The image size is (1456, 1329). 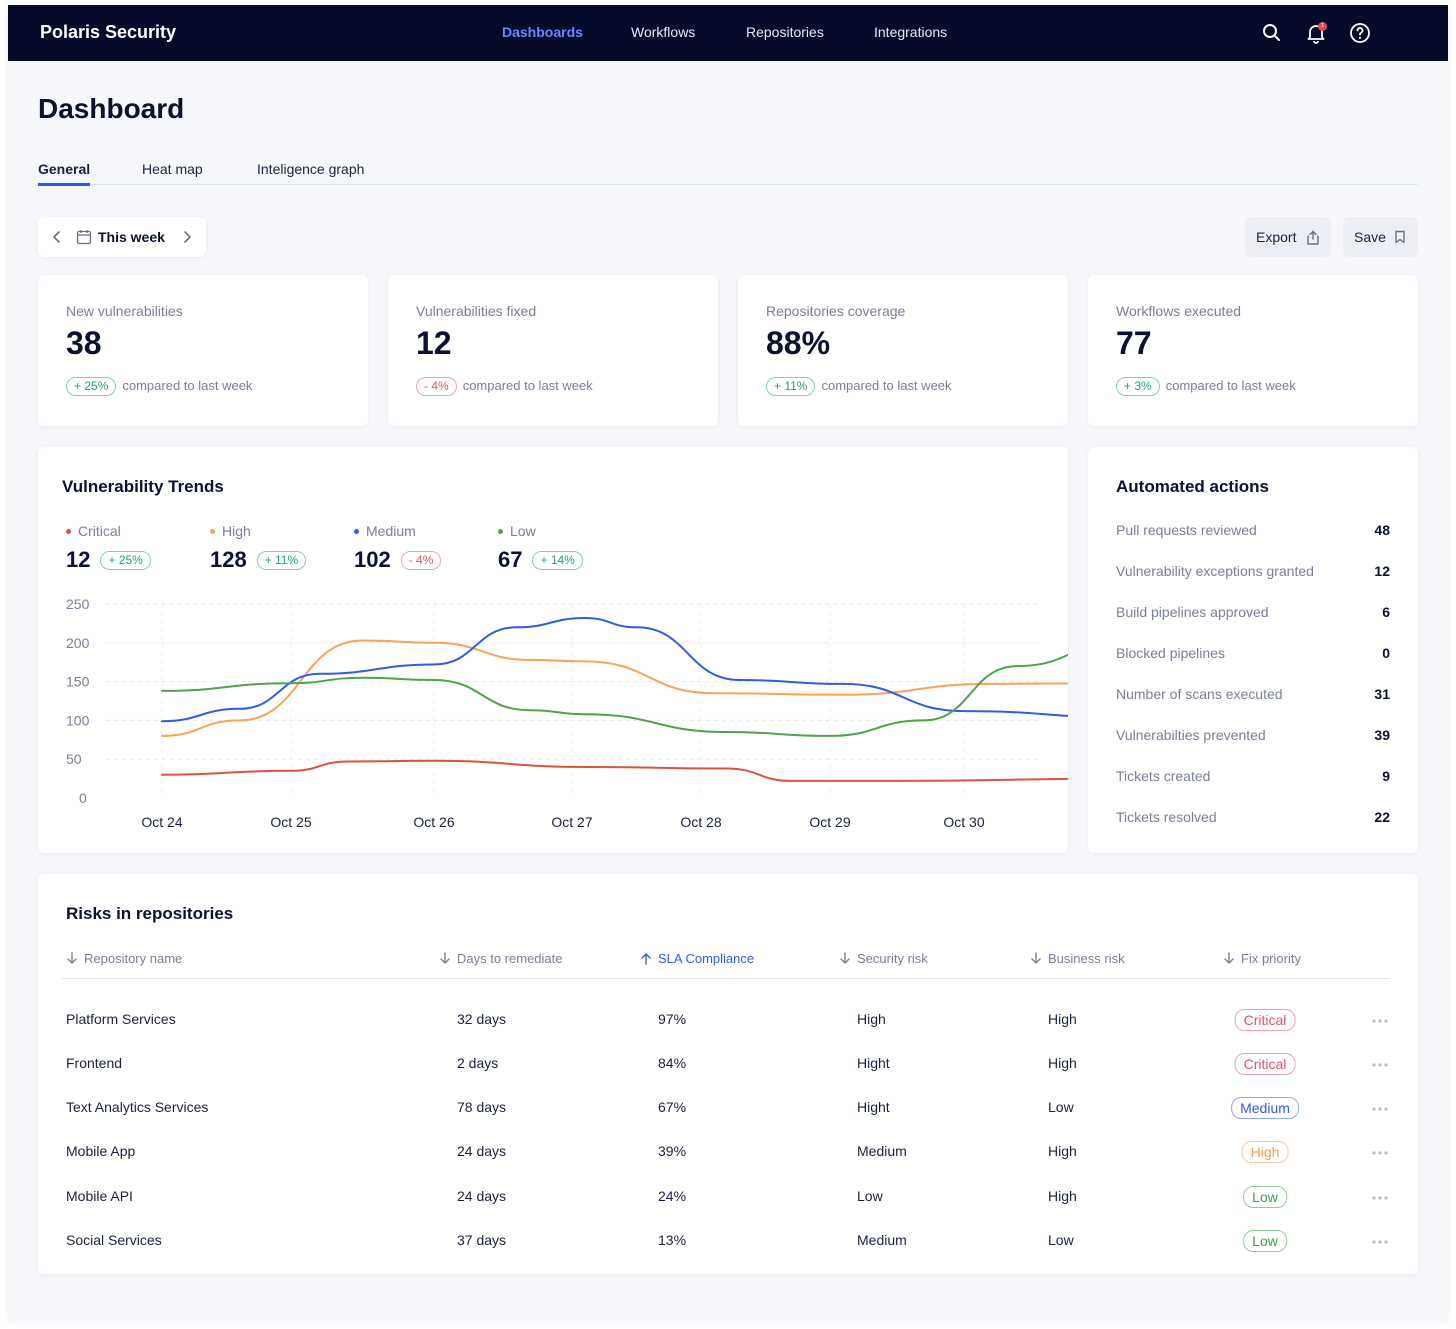 I want to click on legend-value: 128, so click(x=228, y=559).